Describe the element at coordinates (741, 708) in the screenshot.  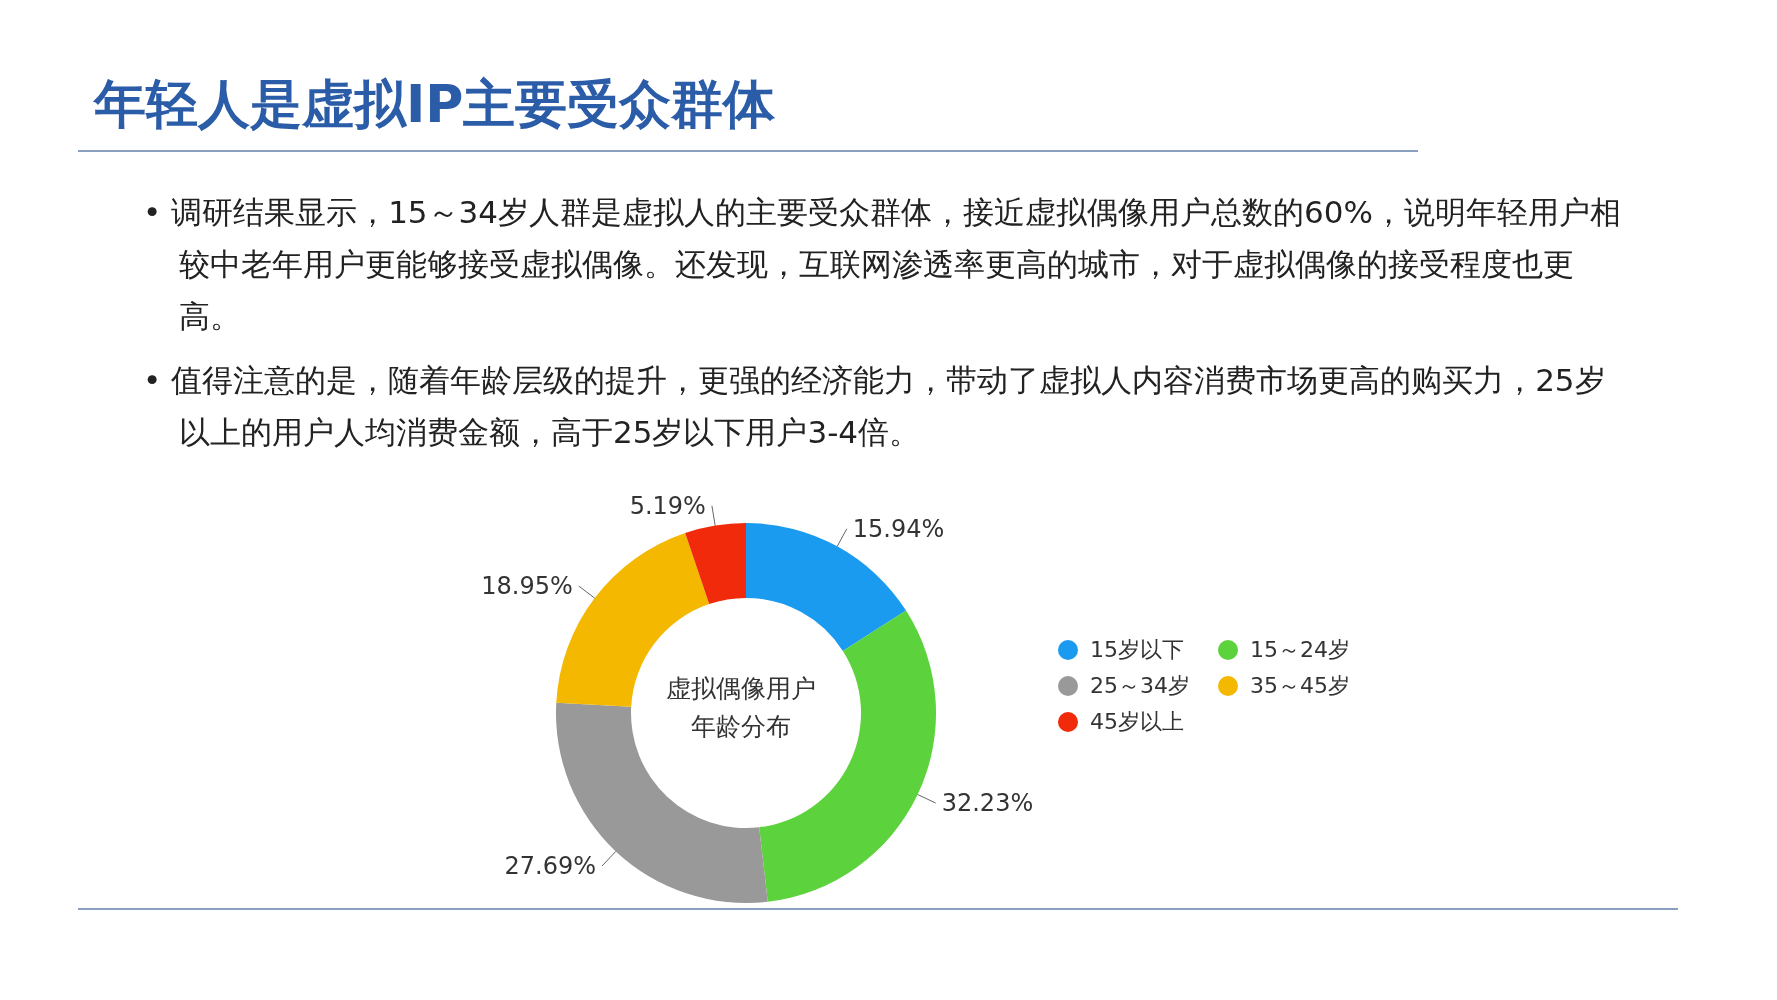
I see `text: 虚拟偶像用户年龄分布` at that location.